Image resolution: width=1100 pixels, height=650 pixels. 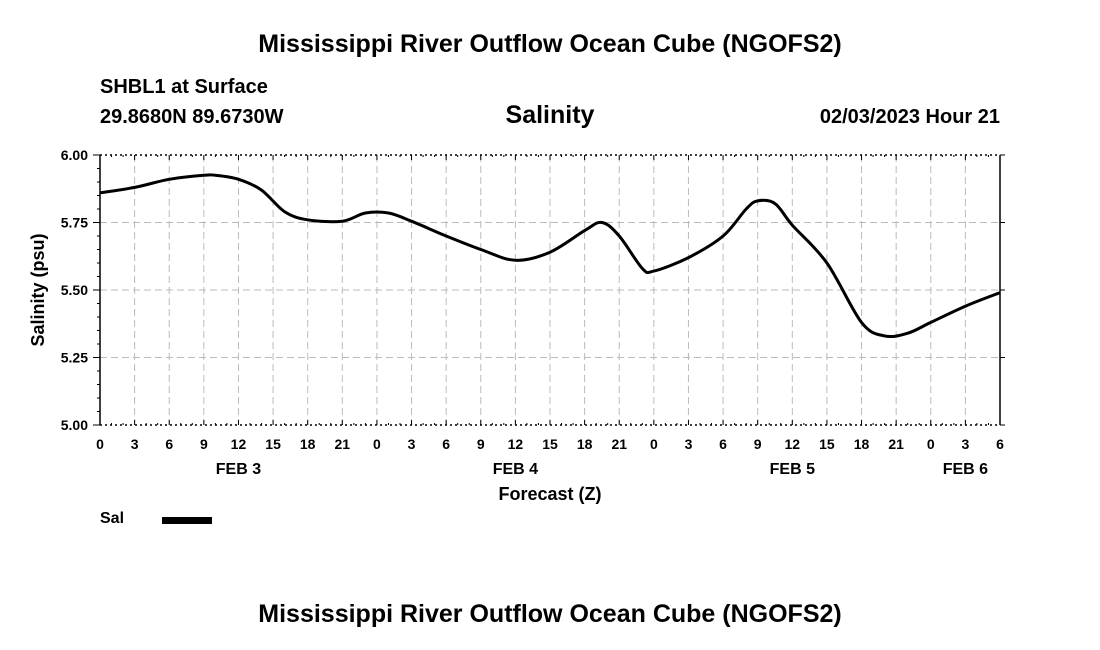 I want to click on day-label: FEB 6, so click(x=965, y=469).